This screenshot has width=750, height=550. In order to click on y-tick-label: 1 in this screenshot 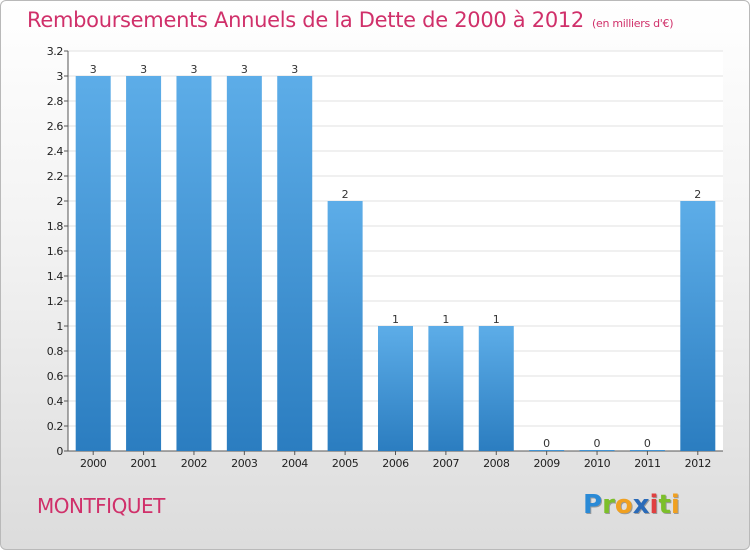, I will do `click(59, 326)`.